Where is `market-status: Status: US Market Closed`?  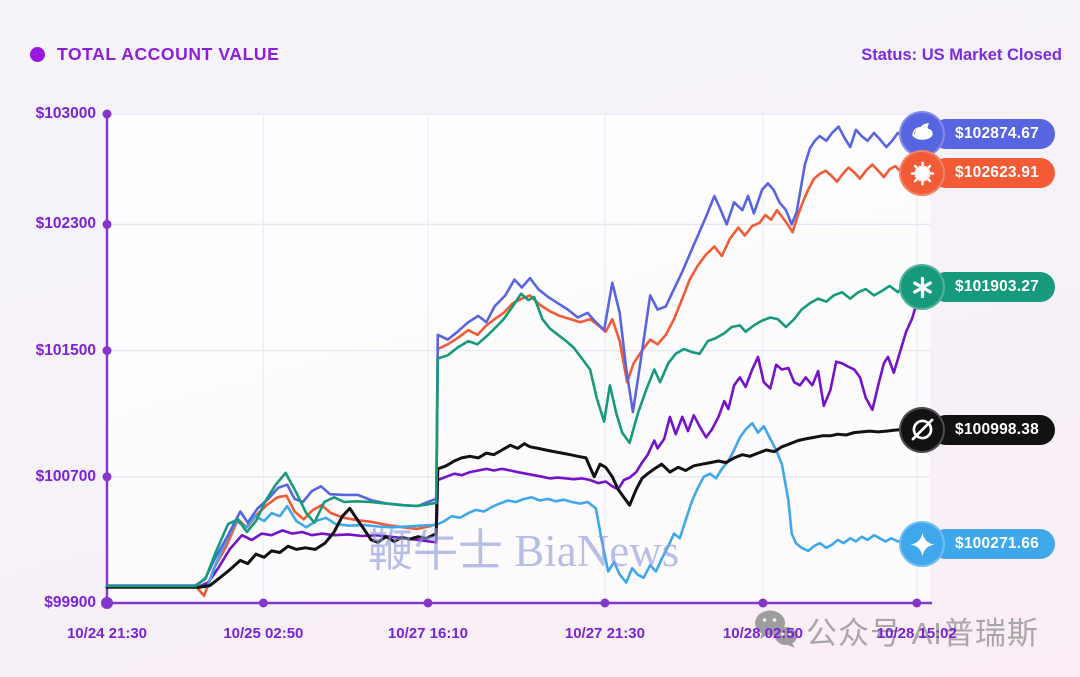
market-status: Status: US Market Closed is located at coordinates (961, 55).